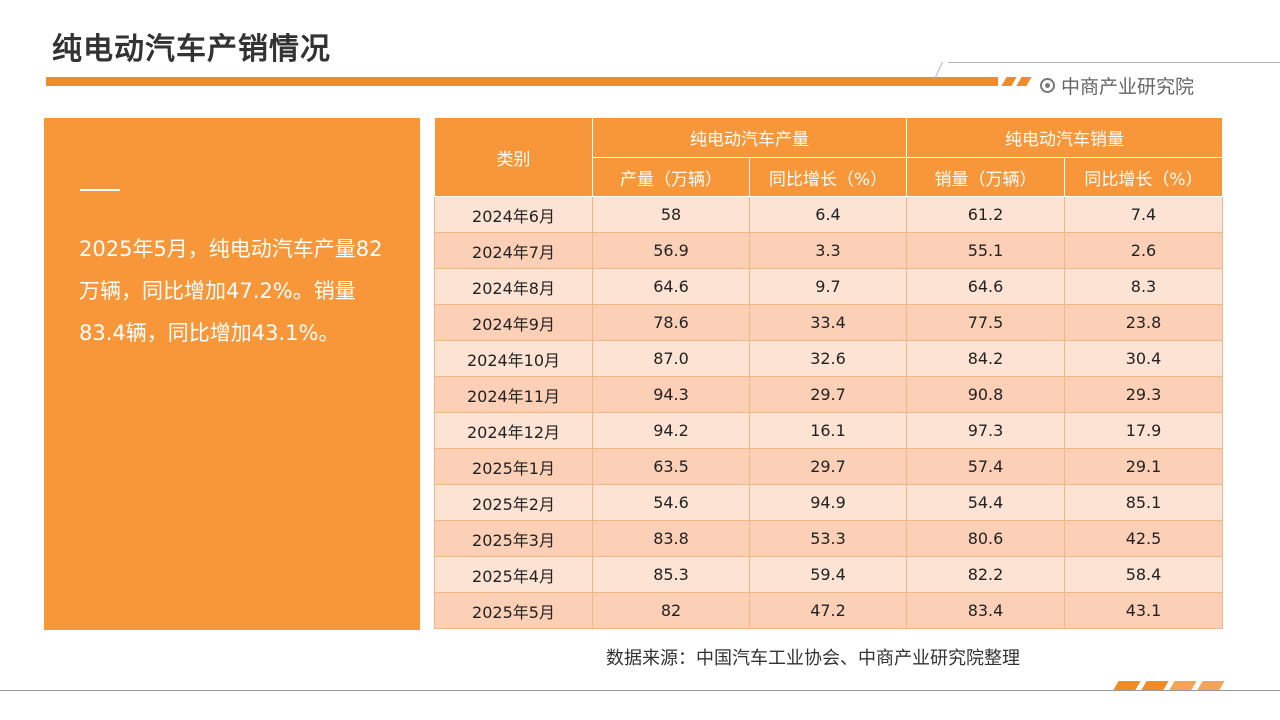 The image size is (1280, 720). I want to click on footer-divider-line, so click(640, 690).